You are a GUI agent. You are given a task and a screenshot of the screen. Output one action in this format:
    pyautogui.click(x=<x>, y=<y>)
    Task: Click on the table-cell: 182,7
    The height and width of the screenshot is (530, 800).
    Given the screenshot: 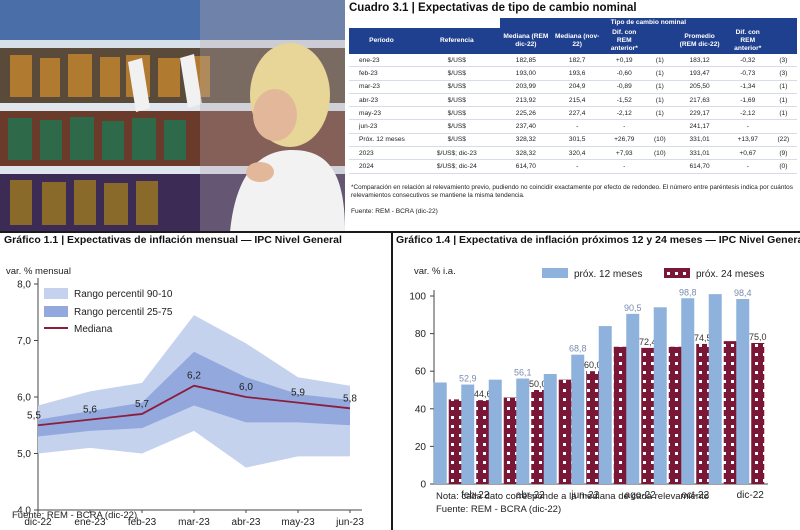 What is the action you would take?
    pyautogui.click(x=577, y=61)
    